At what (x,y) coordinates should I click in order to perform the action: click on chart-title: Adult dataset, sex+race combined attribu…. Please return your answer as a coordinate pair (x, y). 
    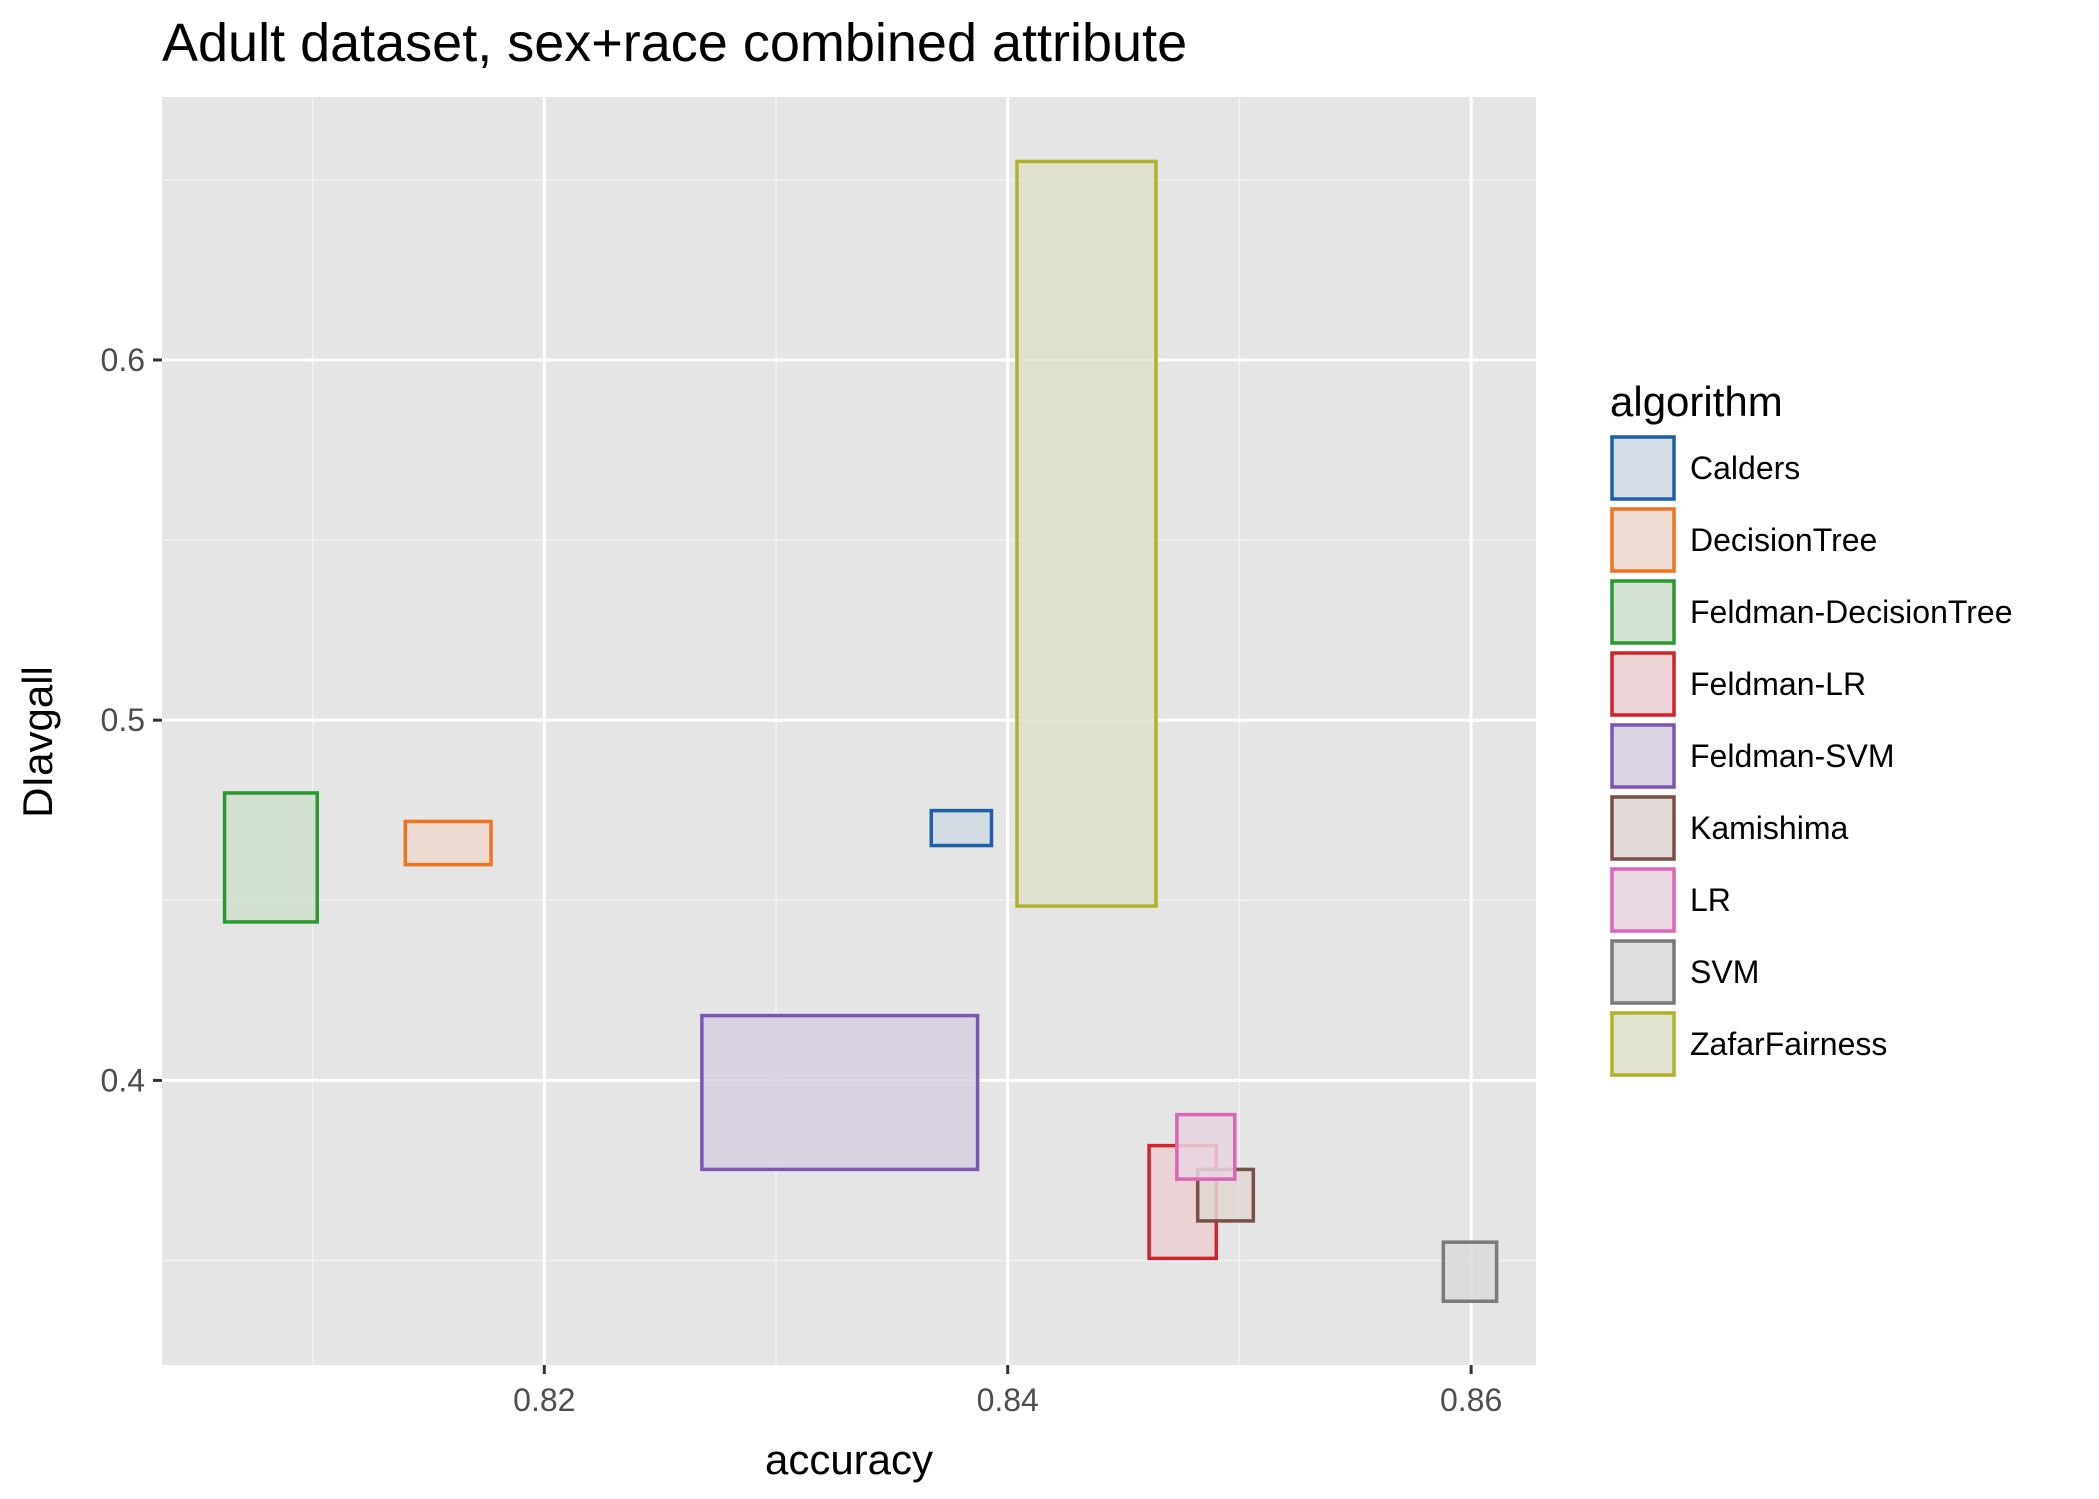
    Looking at the image, I should click on (674, 43).